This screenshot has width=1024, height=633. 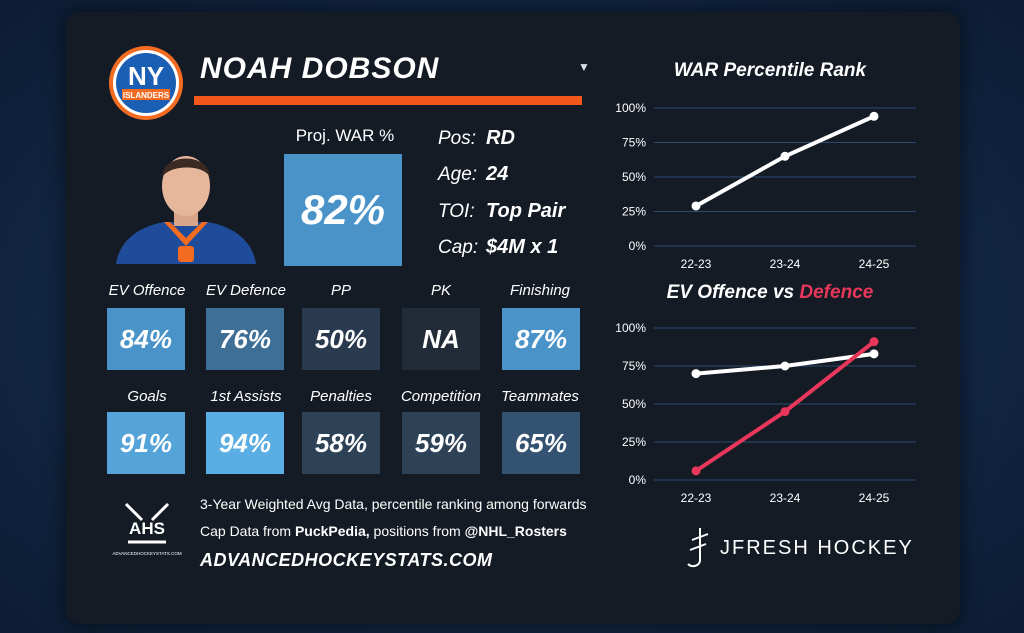 I want to click on ahs-logo-icon: AHS ADVANCEDHOCKEYSTATS.COM, so click(x=147, y=529).